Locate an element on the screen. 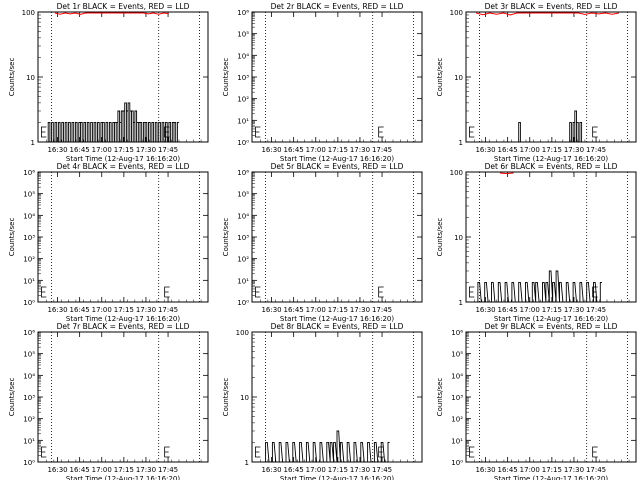  panel-title: Det 1r BLACK = Events, RED = LLD is located at coordinates (123, 6).